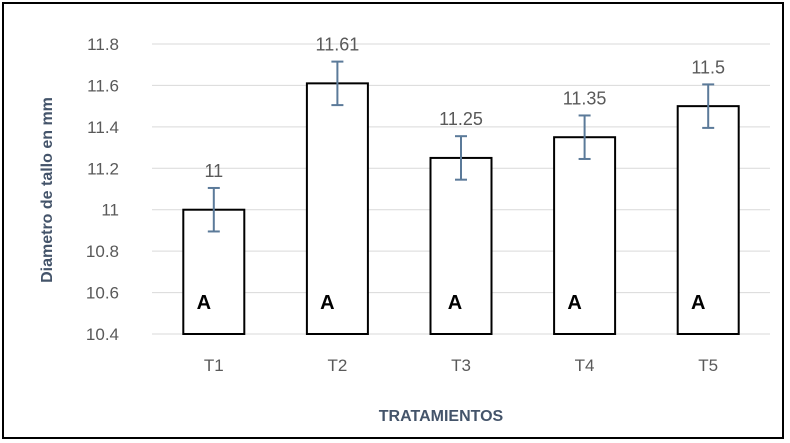  I want to click on y-tick-label: 11.2, so click(103, 168).